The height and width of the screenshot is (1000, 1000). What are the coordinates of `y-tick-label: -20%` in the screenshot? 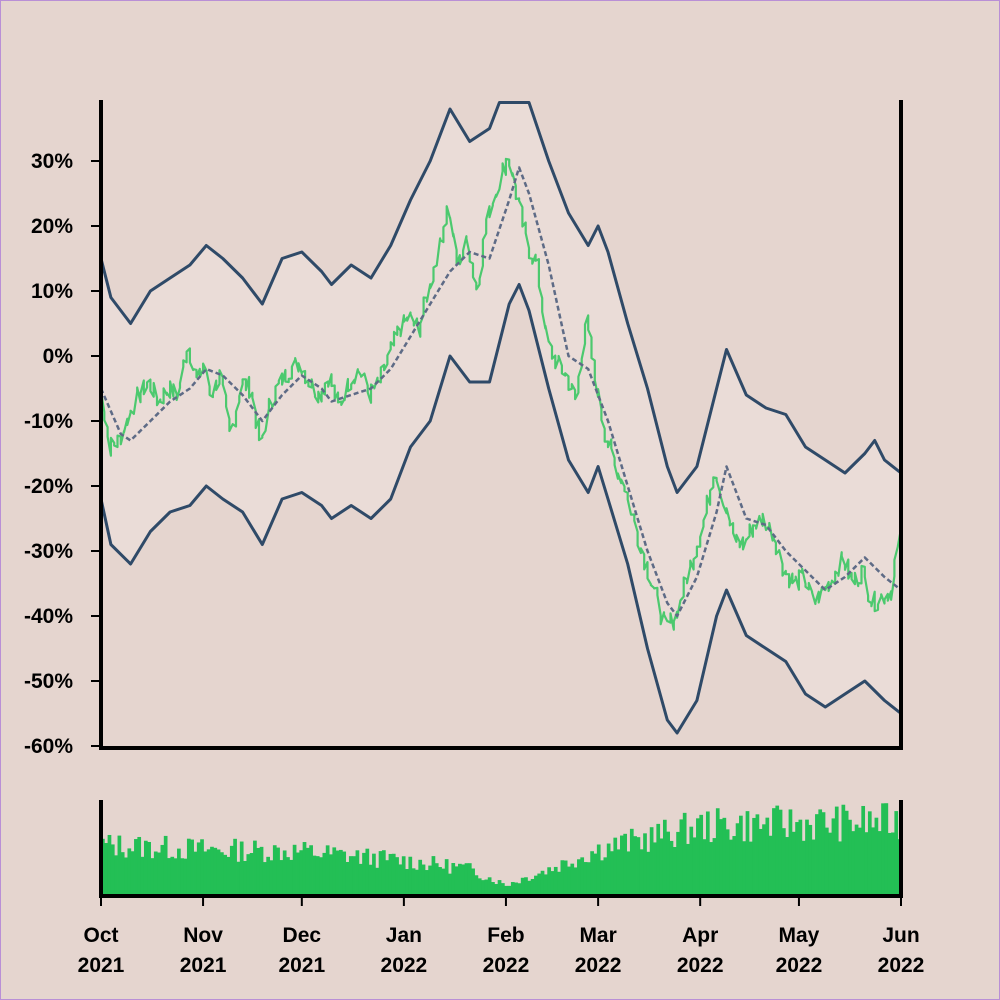 It's located at (48, 486).